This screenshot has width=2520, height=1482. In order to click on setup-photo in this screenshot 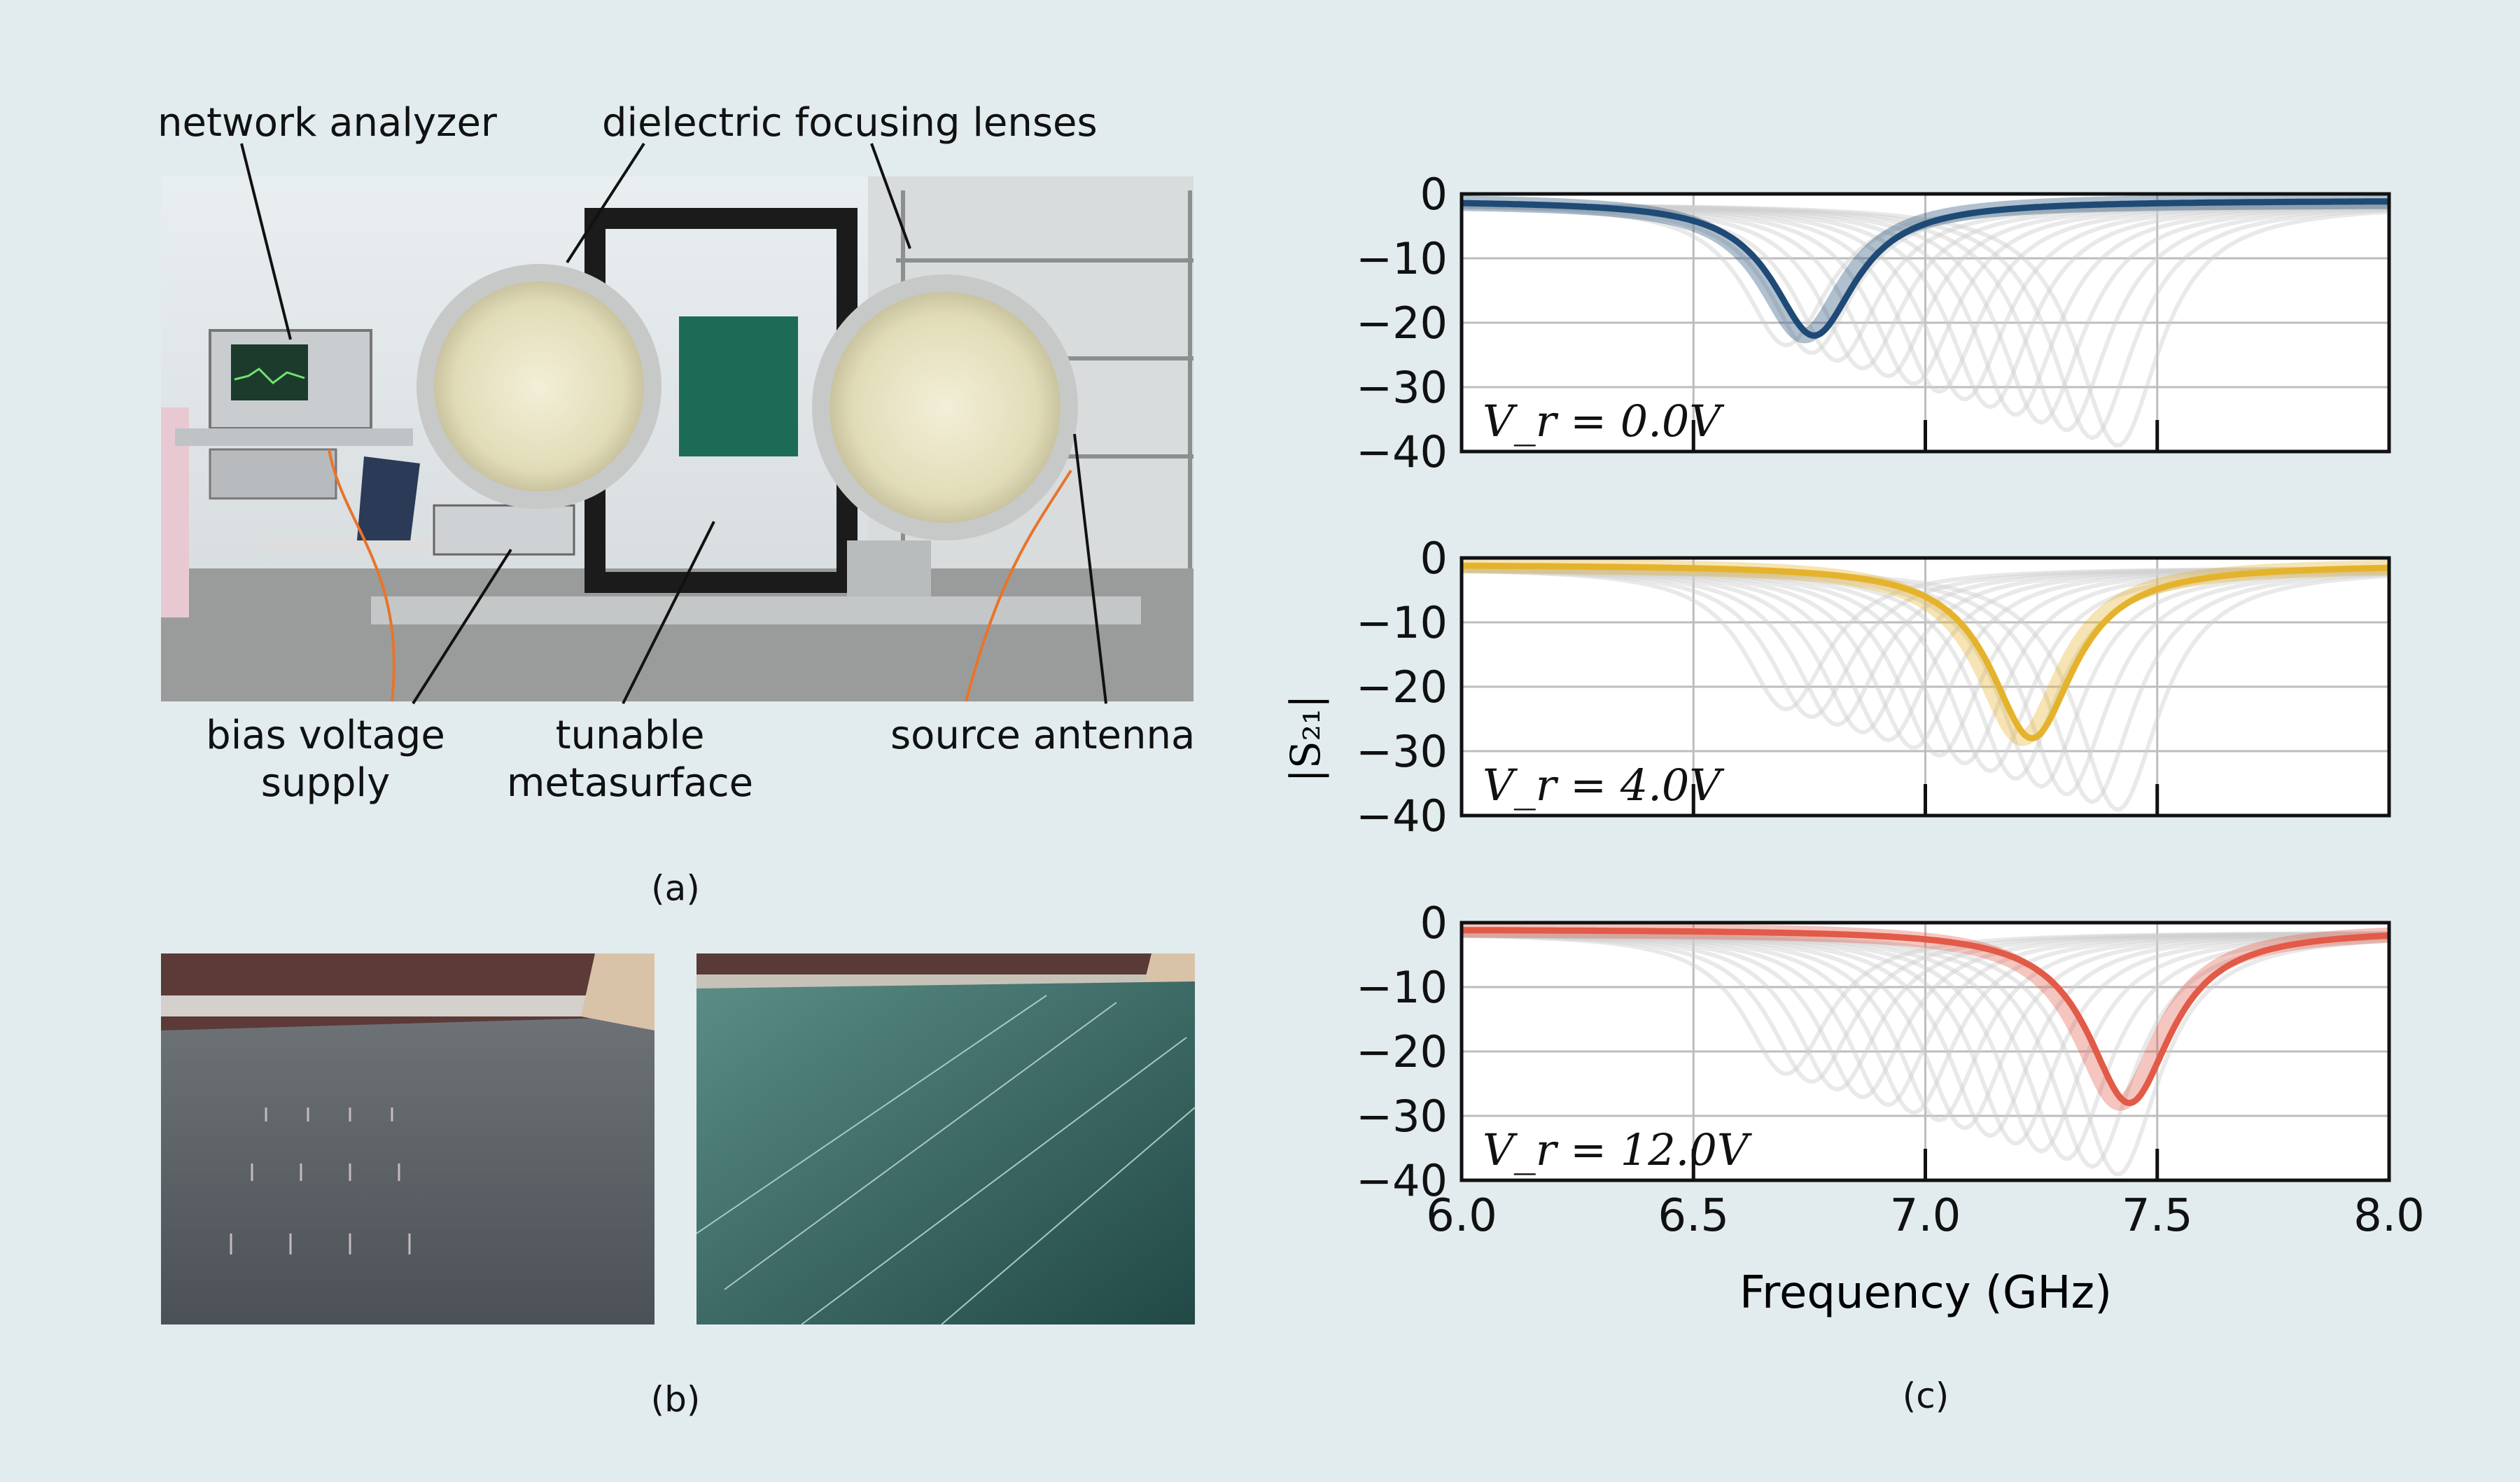, I will do `click(677, 439)`.